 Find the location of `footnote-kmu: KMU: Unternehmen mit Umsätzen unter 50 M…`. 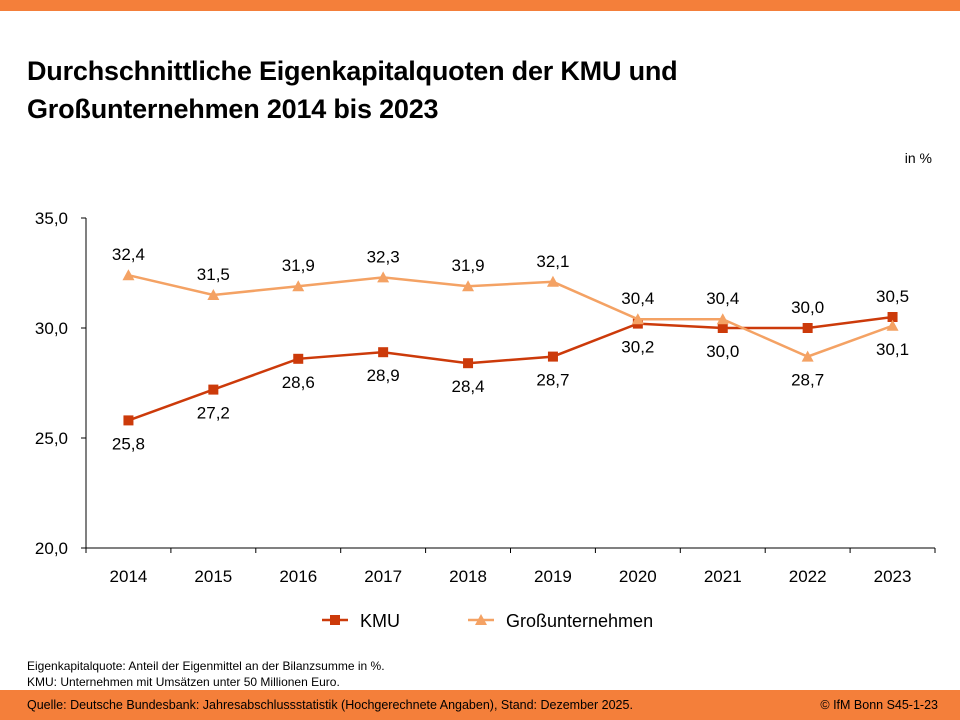

footnote-kmu: KMU: Unternehmen mit Umsätzen unter 50 M… is located at coordinates (183, 682).